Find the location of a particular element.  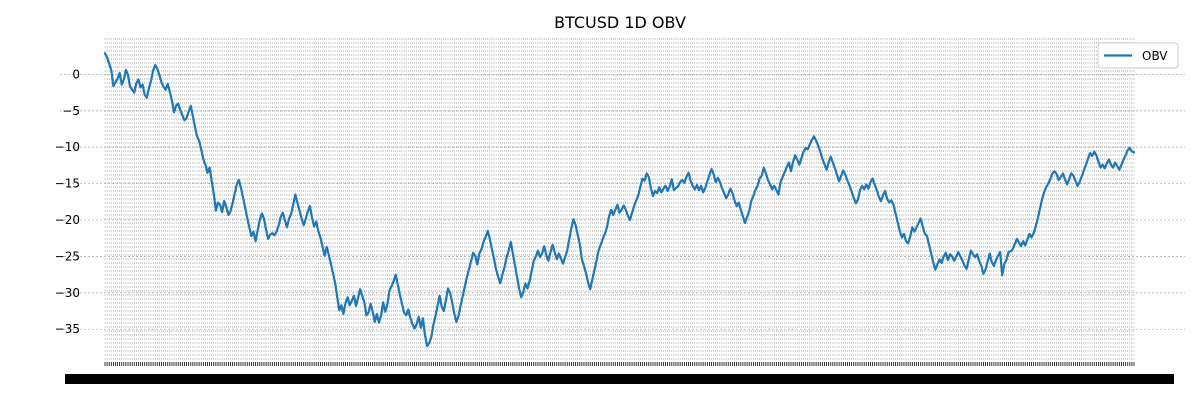

chart-title: BTCUSD 1D OBV is located at coordinates (620, 22).